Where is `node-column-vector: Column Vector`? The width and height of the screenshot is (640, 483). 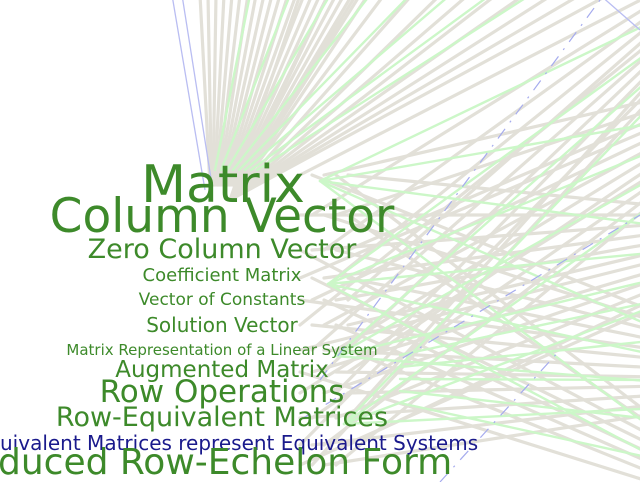 node-column-vector: Column Vector is located at coordinates (222, 216).